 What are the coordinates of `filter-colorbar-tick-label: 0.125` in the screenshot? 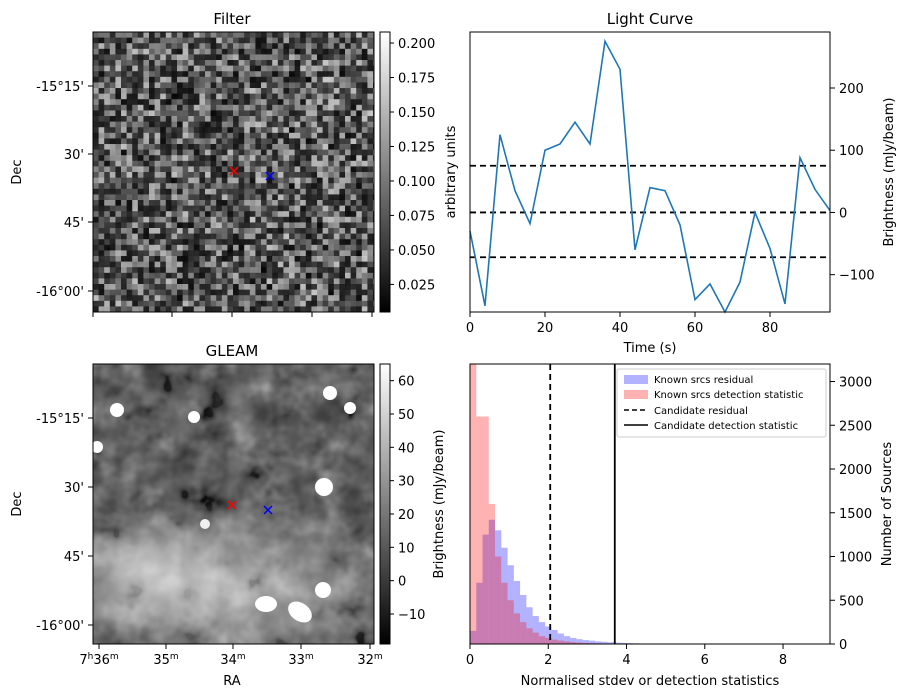 It's located at (416, 147).